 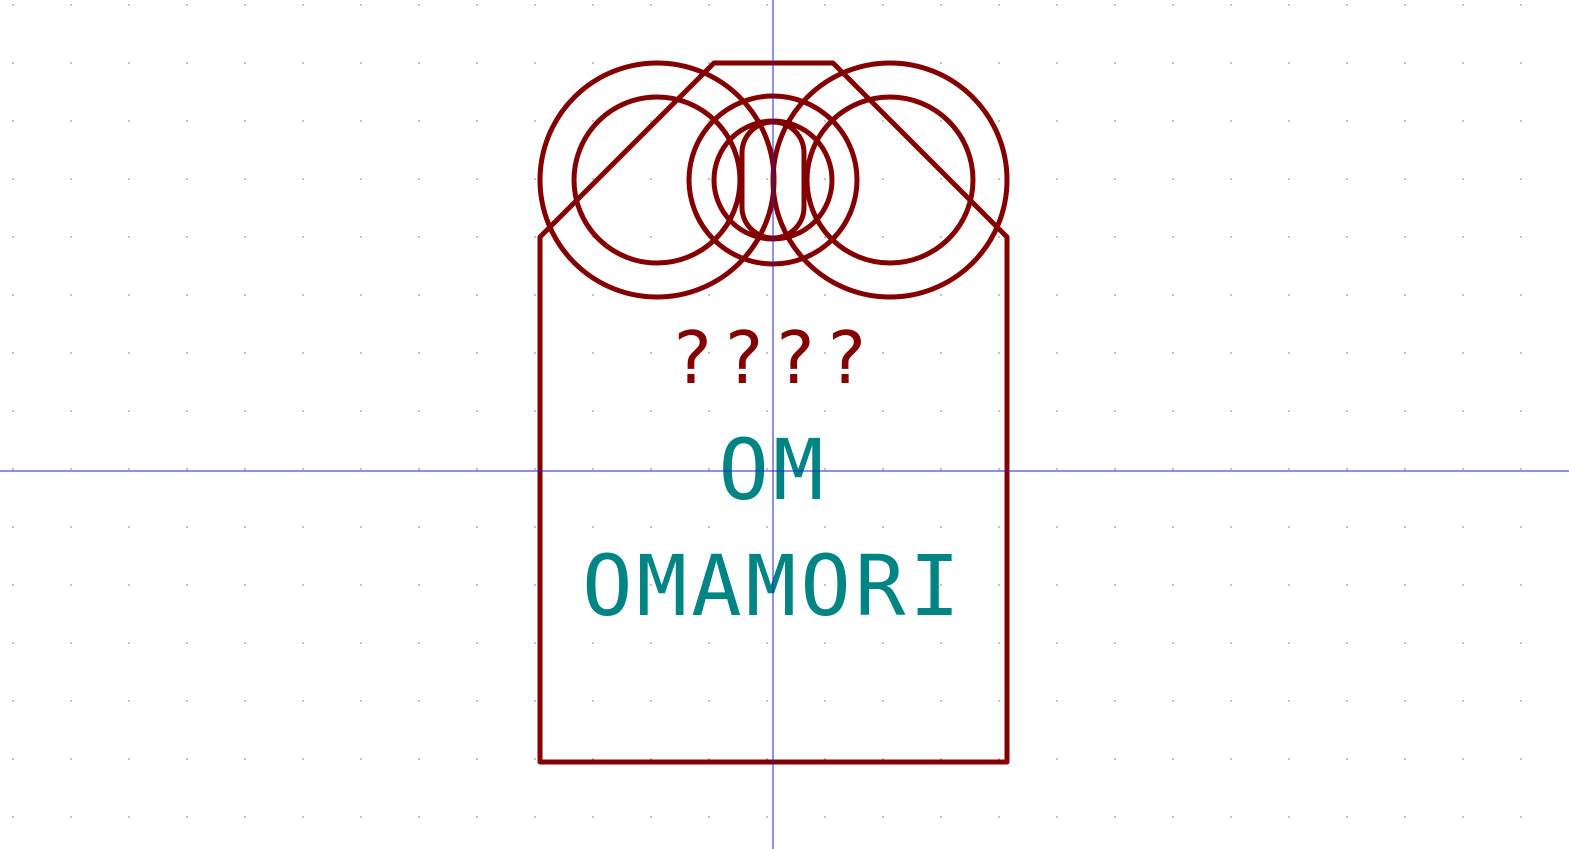 I want to click on right-inner-ring, so click(x=890, y=180).